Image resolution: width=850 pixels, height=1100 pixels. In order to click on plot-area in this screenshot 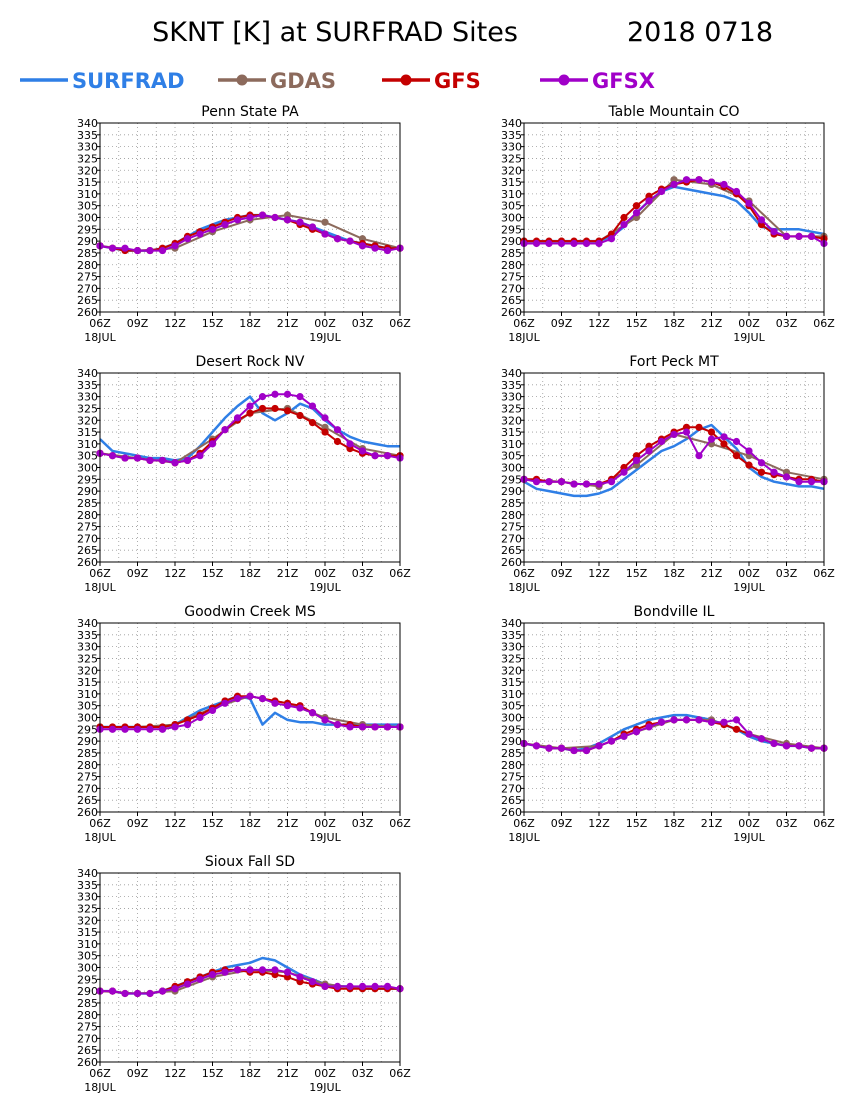, I will do `click(250, 717)`.